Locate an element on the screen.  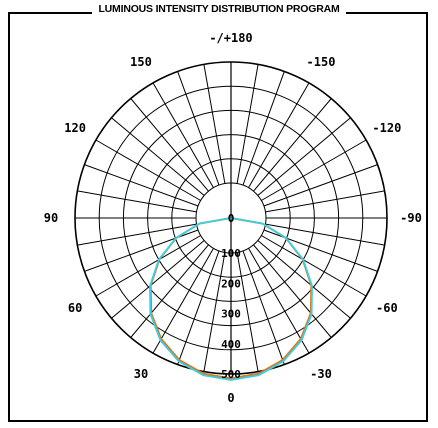
angle-label: -60 is located at coordinates (387, 308).